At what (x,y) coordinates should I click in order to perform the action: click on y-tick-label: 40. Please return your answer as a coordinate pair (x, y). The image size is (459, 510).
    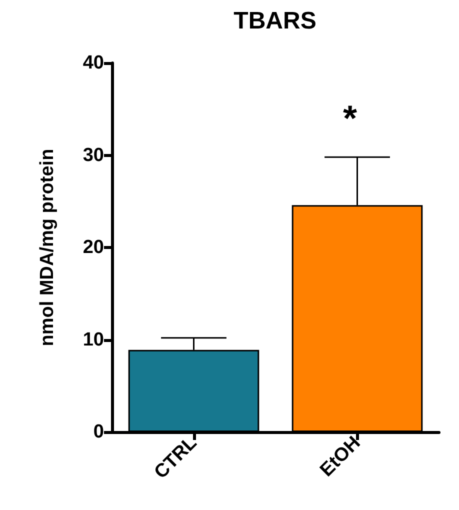
    Looking at the image, I should click on (93, 63).